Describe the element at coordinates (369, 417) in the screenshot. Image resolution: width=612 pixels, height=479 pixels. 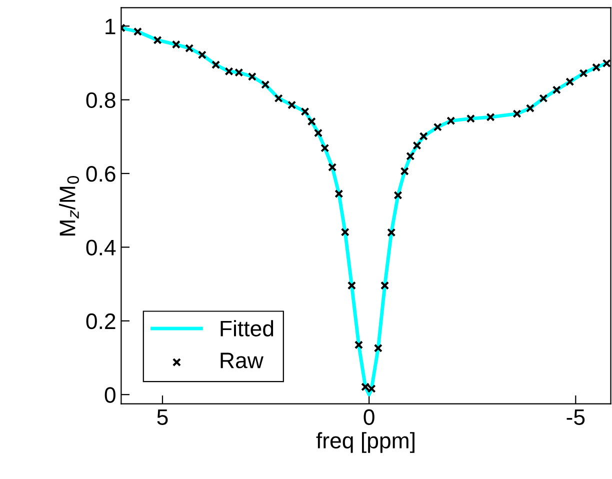
I see `x-tick-label: 0` at that location.